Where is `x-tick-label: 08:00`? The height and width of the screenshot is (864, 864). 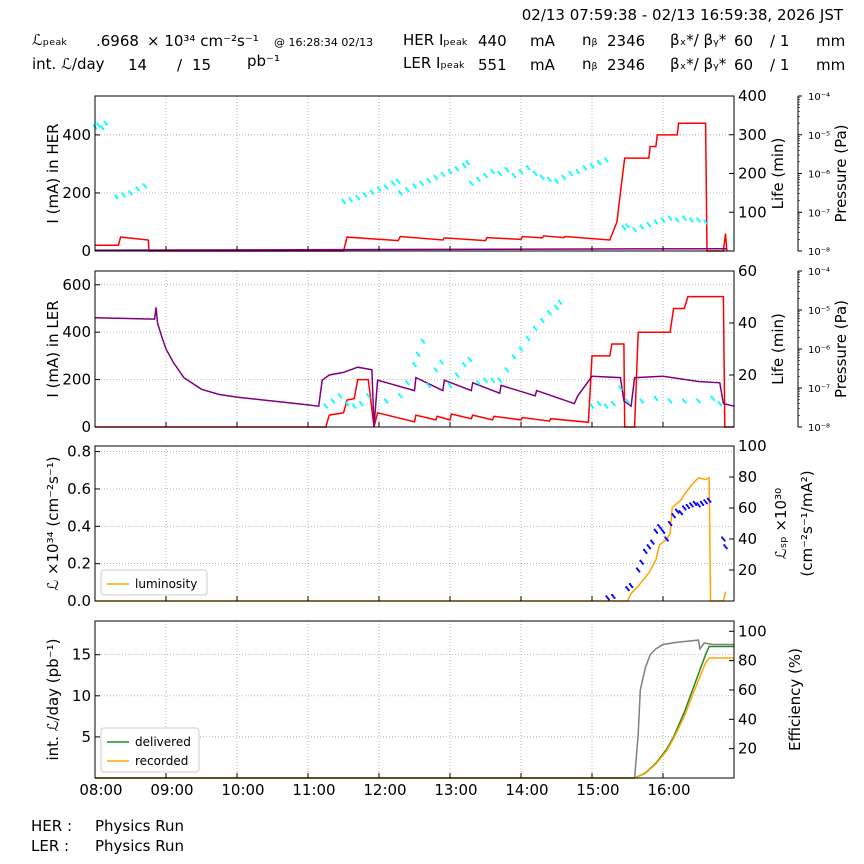
x-tick-label: 08:00 is located at coordinates (100, 790).